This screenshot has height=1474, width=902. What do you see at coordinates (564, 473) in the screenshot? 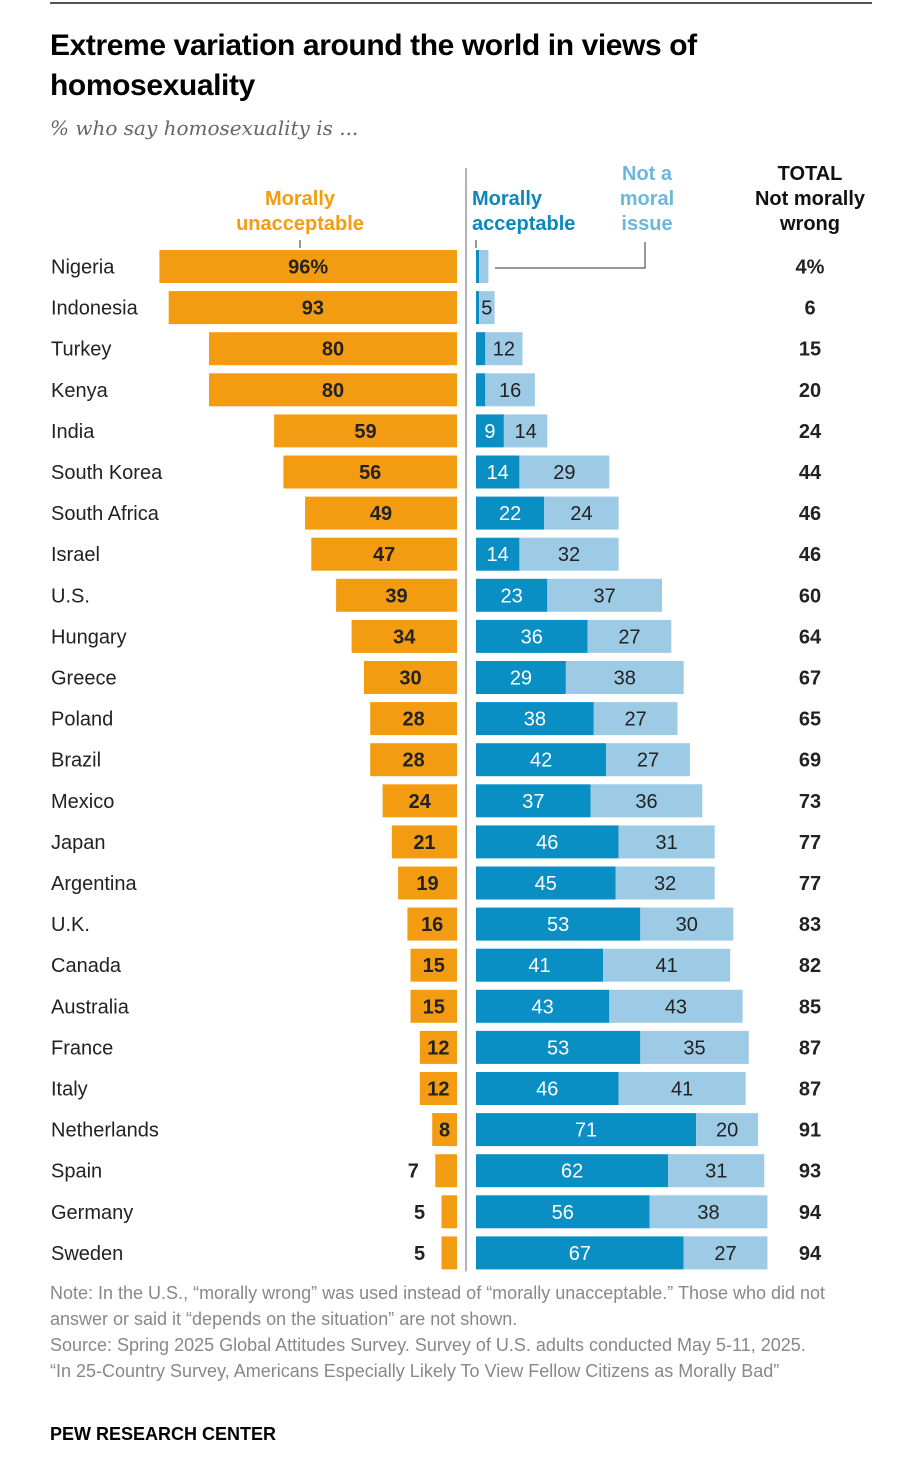
I see `label-not-moral: 29` at bounding box center [564, 473].